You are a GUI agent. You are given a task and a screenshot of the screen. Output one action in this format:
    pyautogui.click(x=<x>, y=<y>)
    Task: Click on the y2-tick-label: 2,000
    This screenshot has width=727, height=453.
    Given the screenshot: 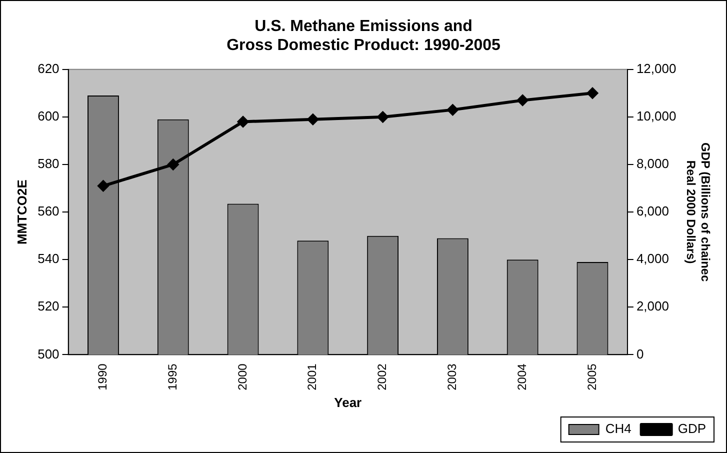 What is the action you would take?
    pyautogui.click(x=652, y=306)
    